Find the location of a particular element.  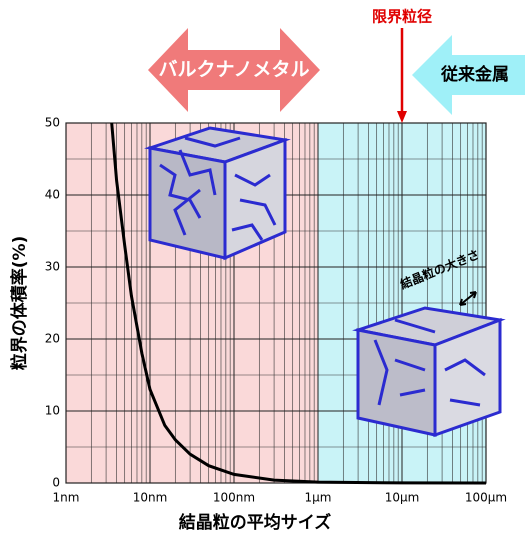

y-tick-label: 20 is located at coordinates (52, 339).